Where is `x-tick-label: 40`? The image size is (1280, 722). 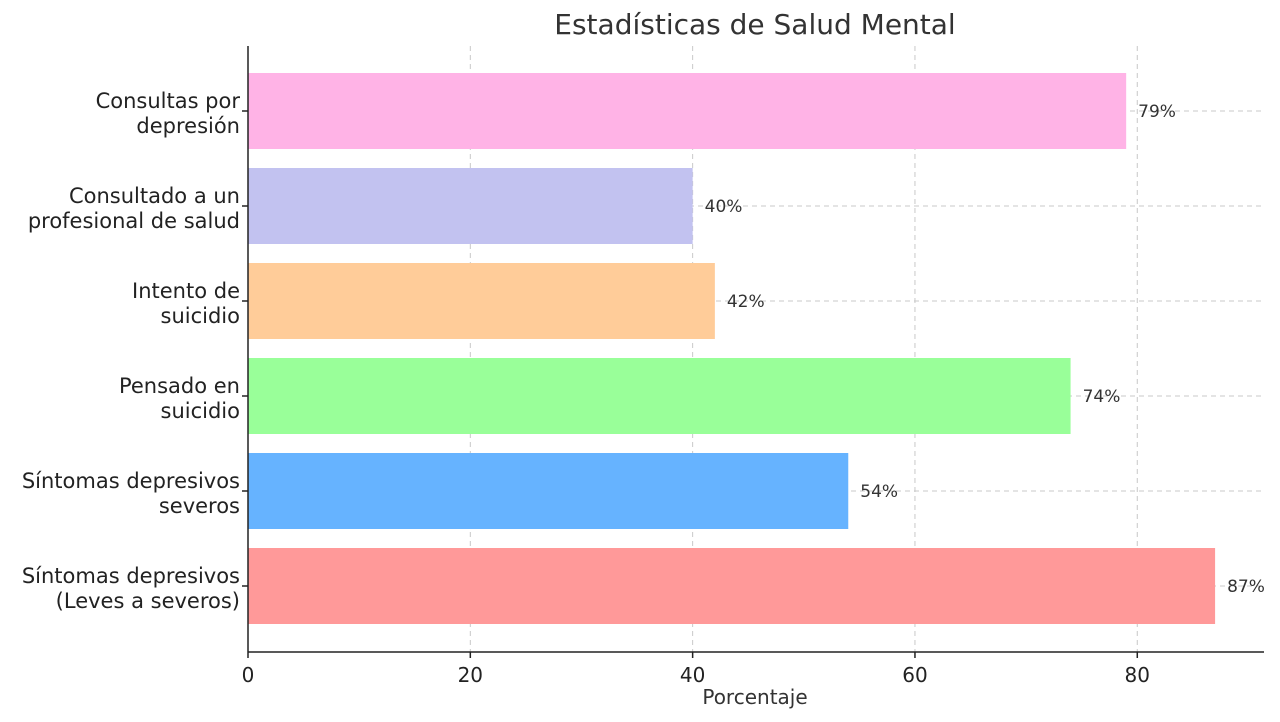 x-tick-label: 40 is located at coordinates (692, 675).